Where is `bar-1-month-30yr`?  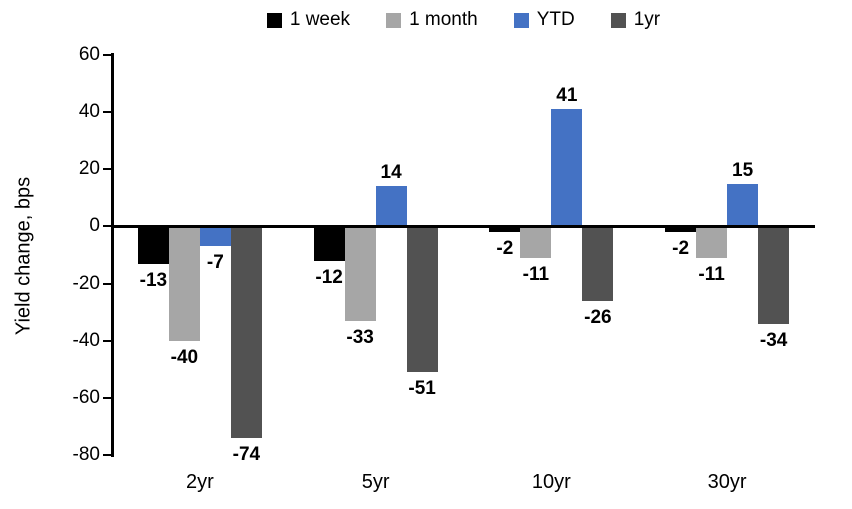
bar-1-month-30yr is located at coordinates (712, 242).